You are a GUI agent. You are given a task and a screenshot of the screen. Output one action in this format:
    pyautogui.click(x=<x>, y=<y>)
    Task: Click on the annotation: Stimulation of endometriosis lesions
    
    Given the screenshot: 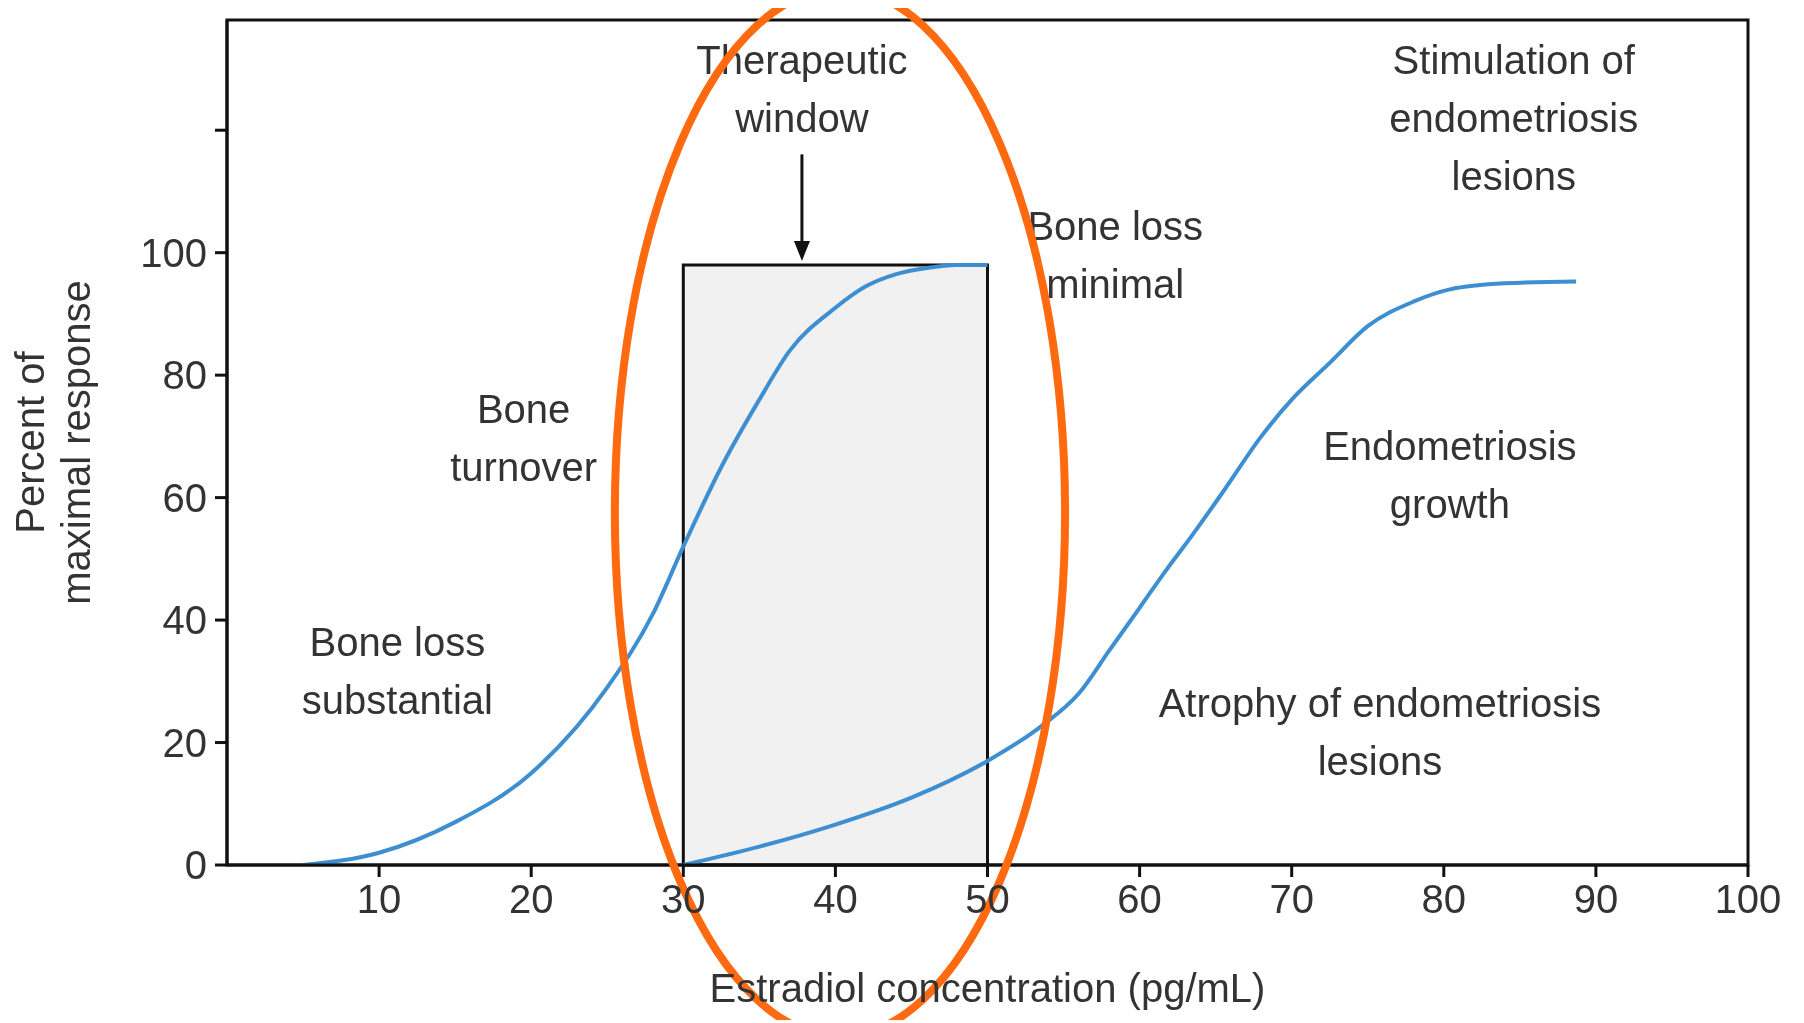 What is the action you would take?
    pyautogui.click(x=1514, y=118)
    